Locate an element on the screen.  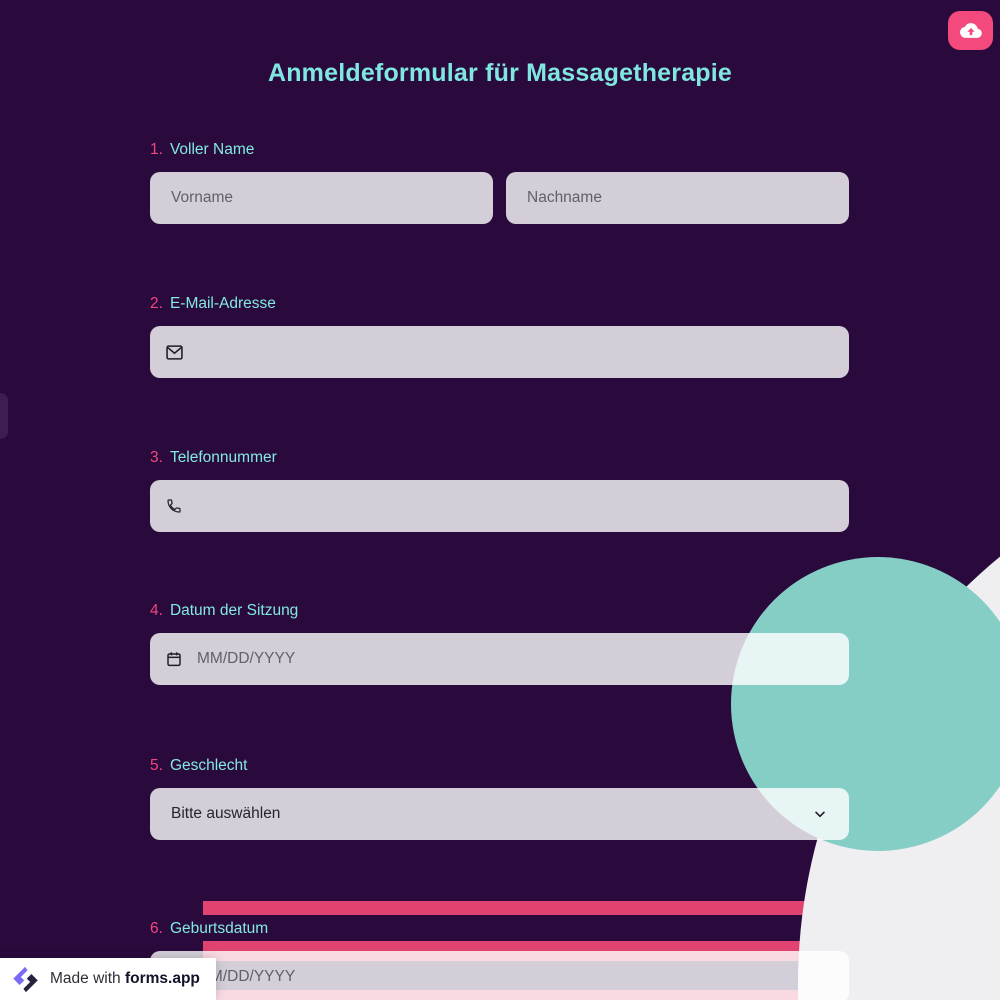
calendar-icon is located at coordinates (174, 659).